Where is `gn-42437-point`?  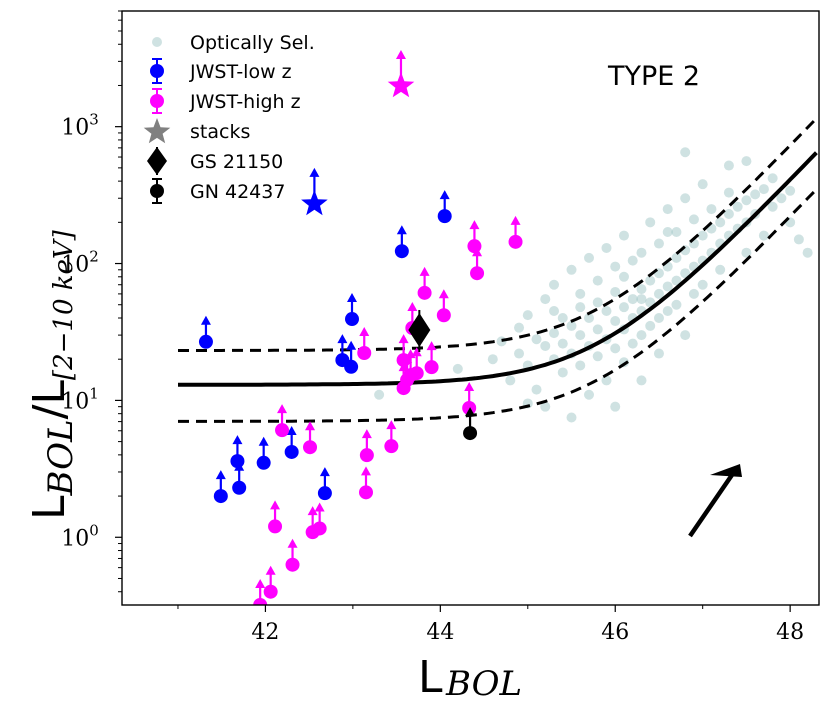 gn-42437-point is located at coordinates (470, 424).